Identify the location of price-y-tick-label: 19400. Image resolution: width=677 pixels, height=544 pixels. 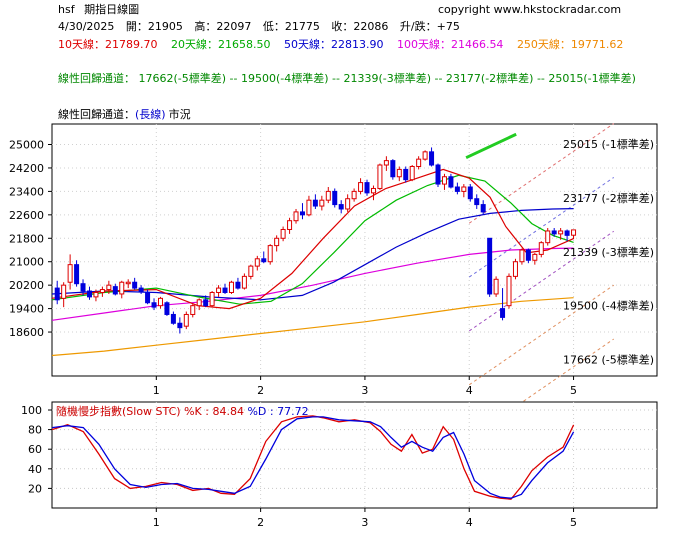
(26, 309).